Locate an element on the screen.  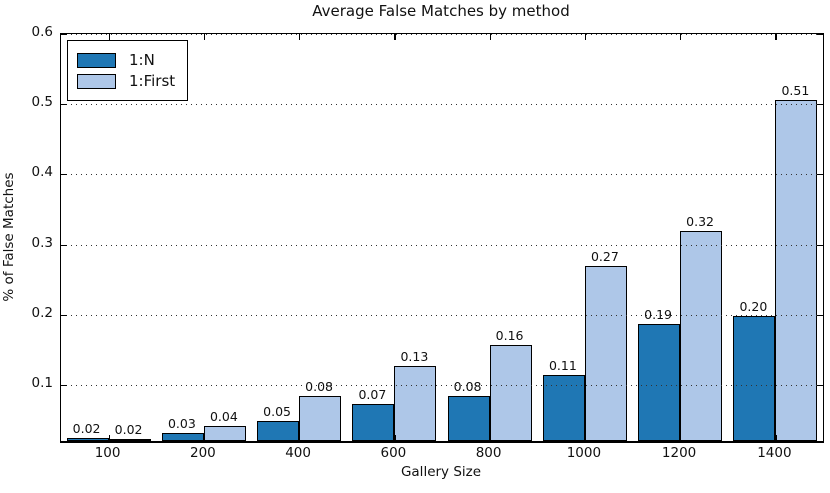
legend-item-1n: 1:N is located at coordinates (126, 60).